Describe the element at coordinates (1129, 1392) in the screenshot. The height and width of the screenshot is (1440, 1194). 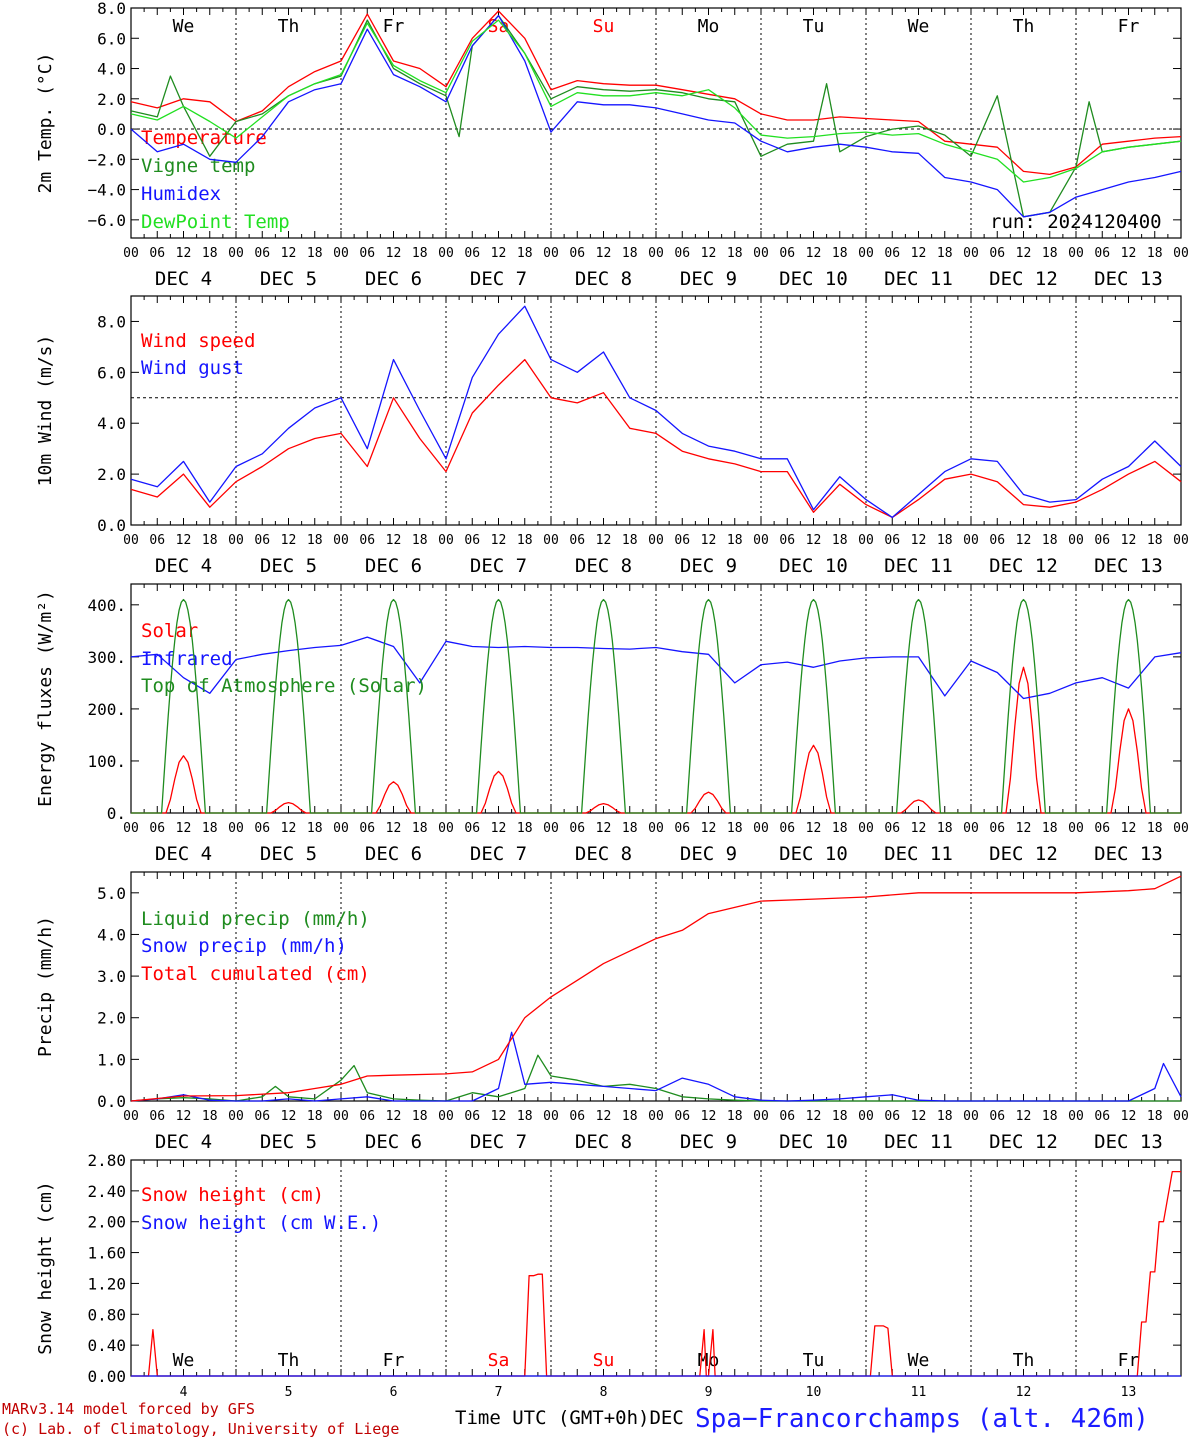
I see `day-number-label: 13` at that location.